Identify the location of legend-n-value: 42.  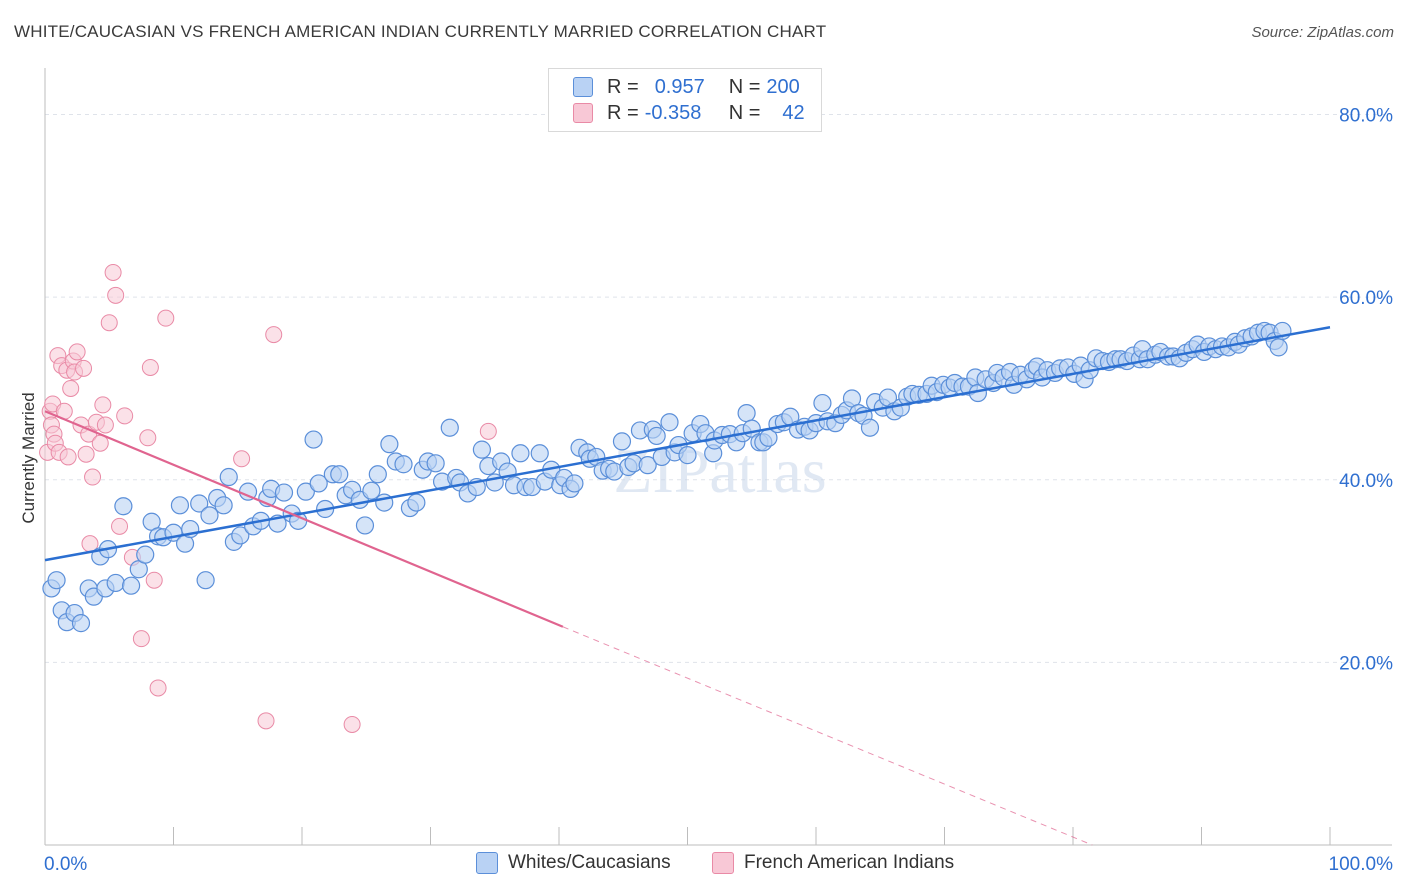
(793, 112).